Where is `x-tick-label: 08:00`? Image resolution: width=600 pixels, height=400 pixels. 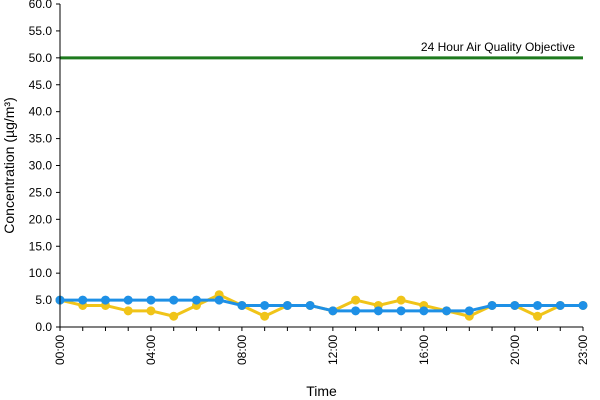 x-tick-label: 08:00 is located at coordinates (242, 350).